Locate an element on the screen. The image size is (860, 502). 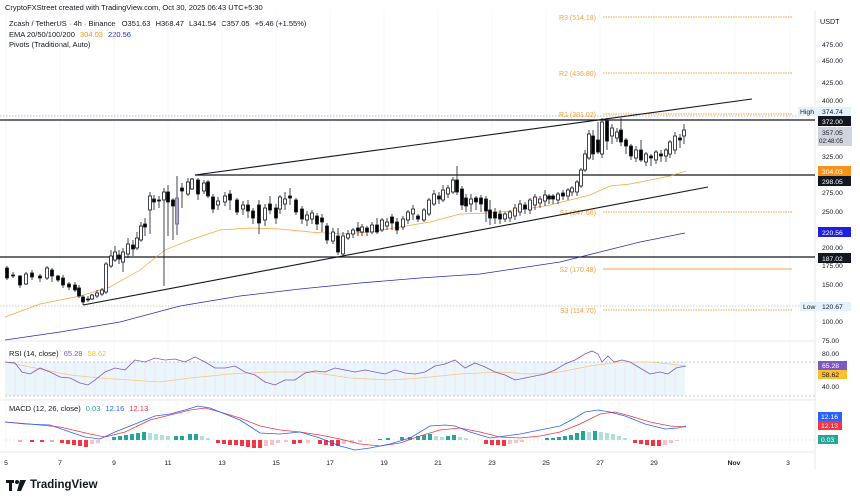
rsi-tag: 65.28 is located at coordinates (830, 366).